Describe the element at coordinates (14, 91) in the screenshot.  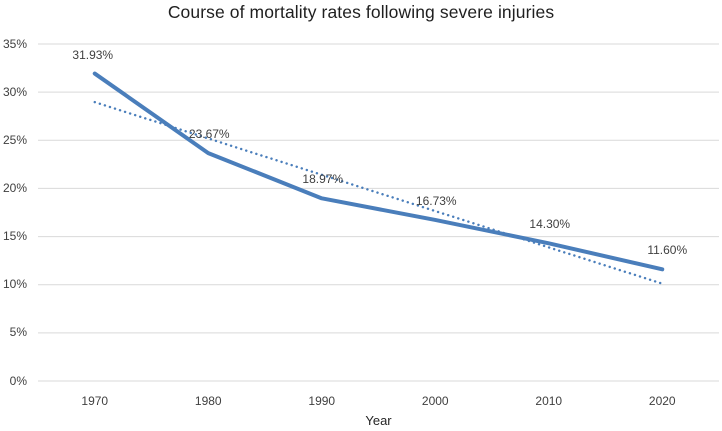
I see `y-tick-label: 30%` at that location.